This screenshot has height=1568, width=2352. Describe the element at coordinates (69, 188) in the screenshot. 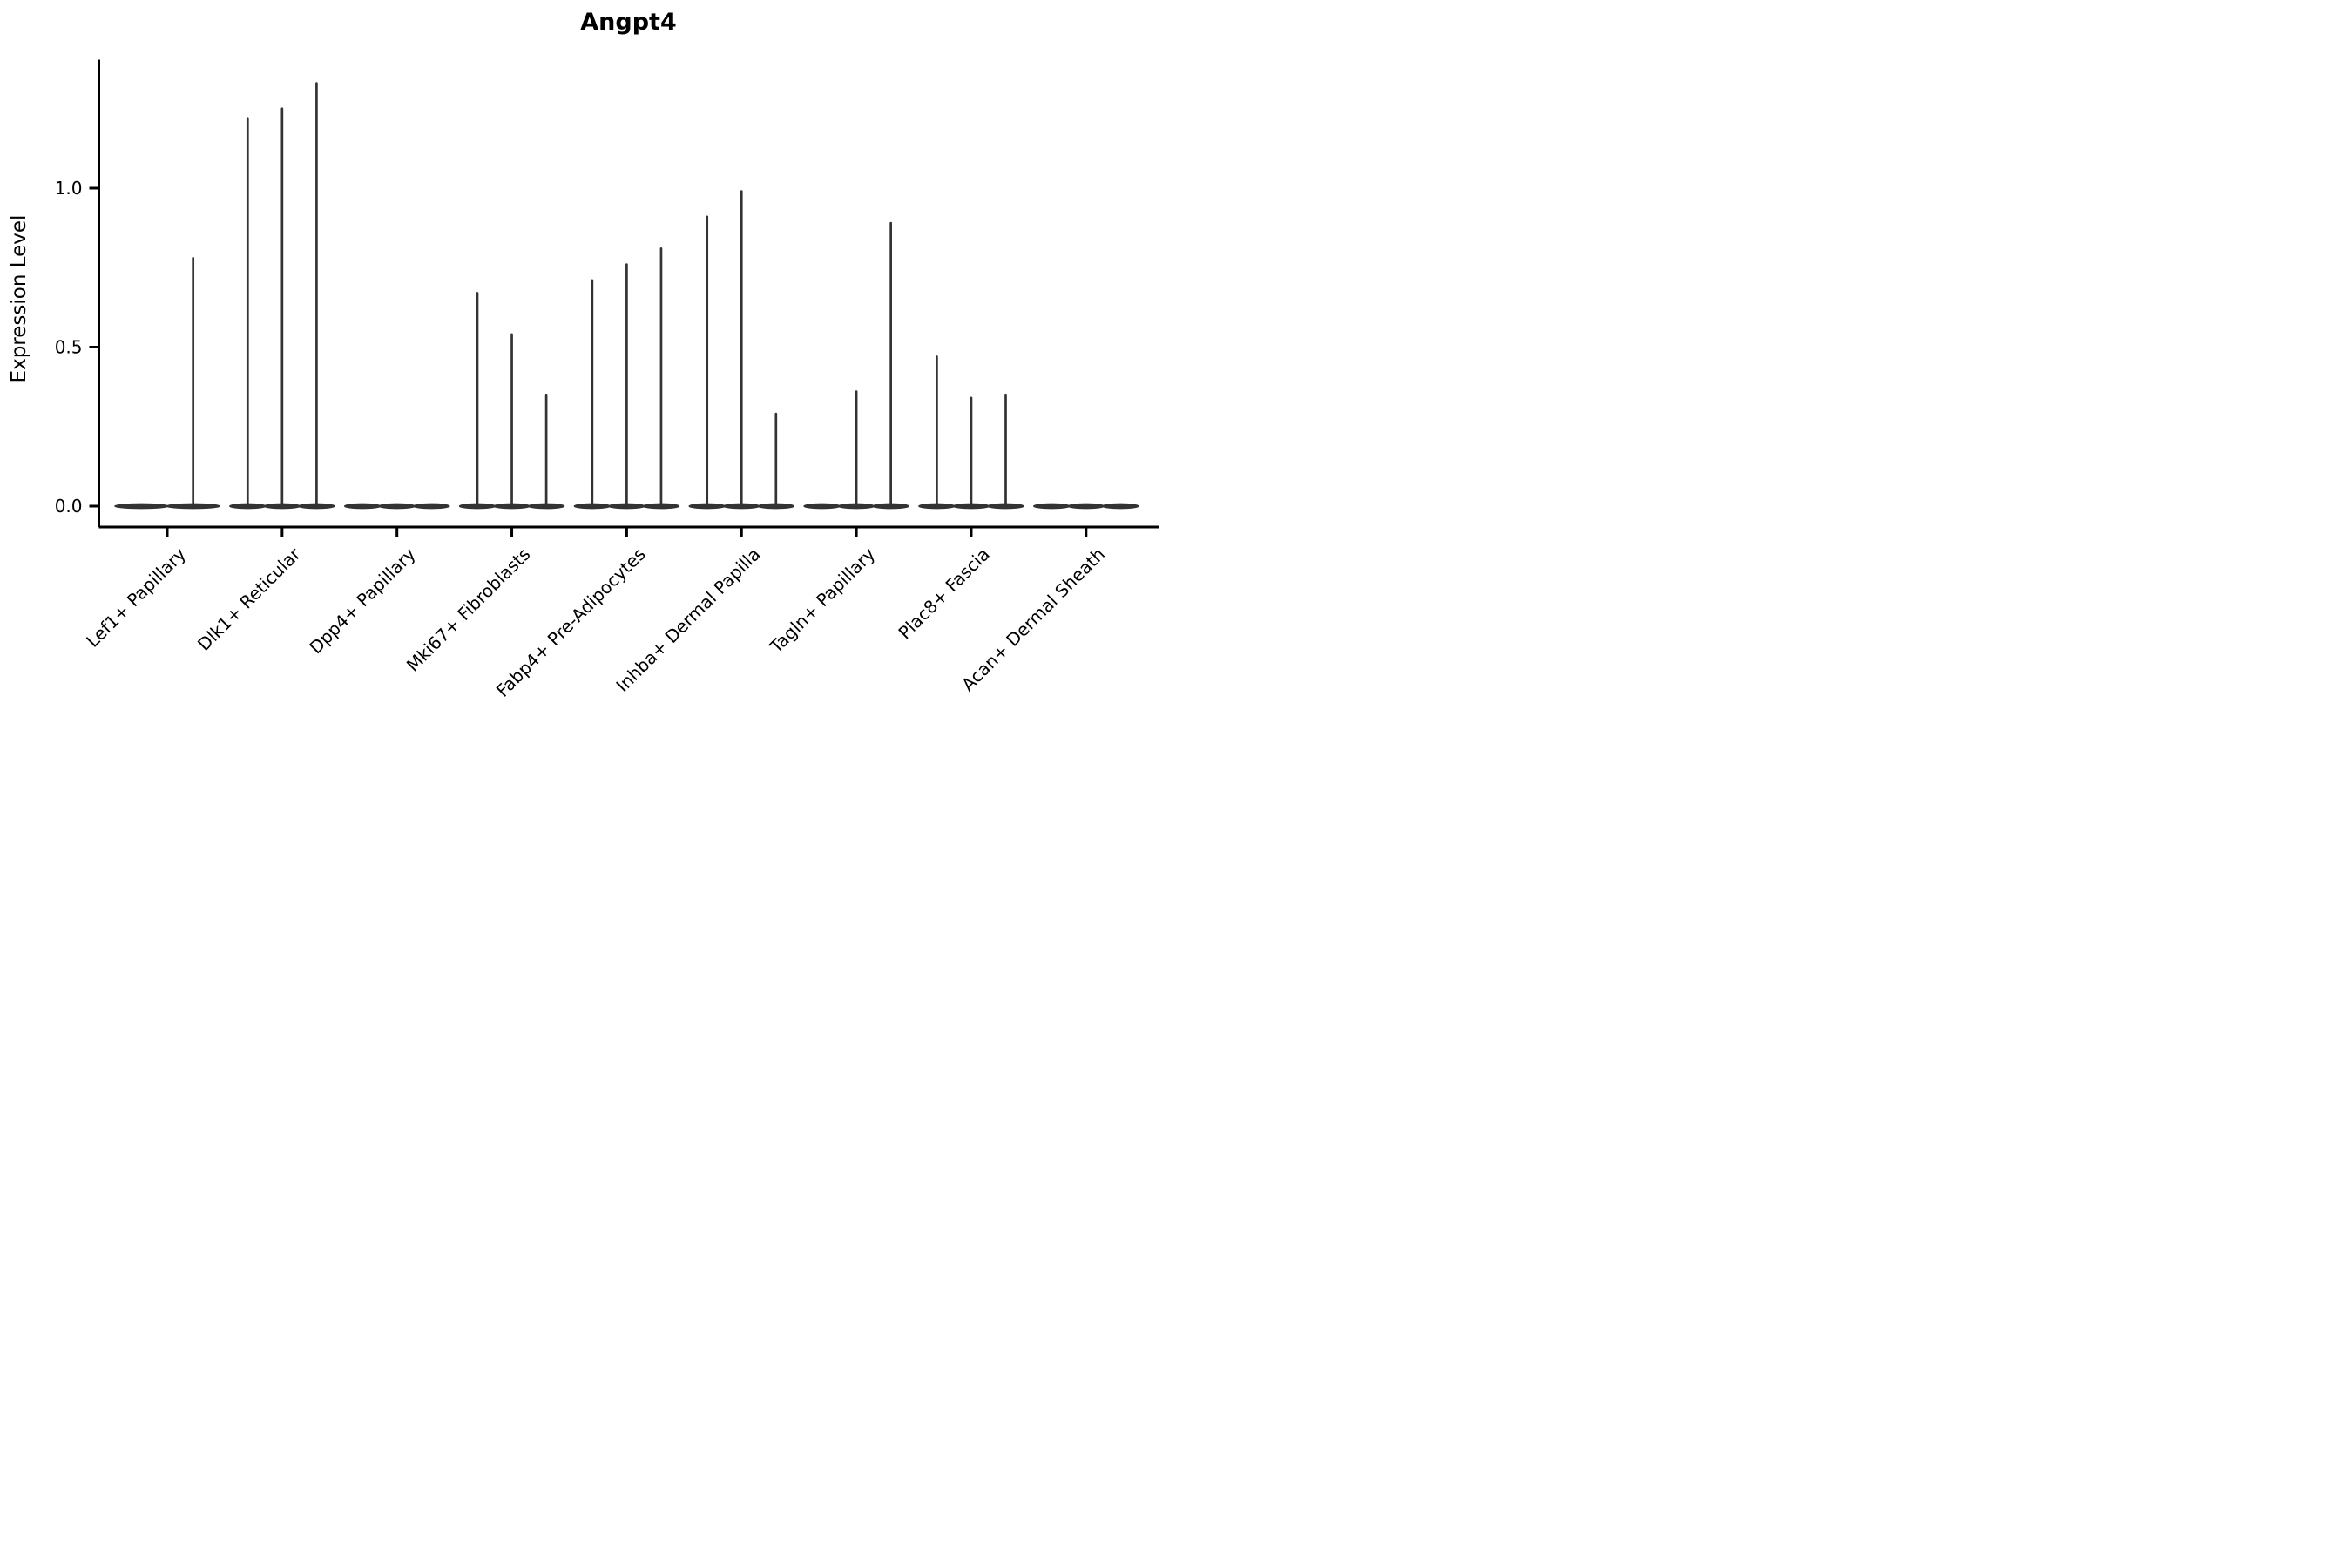

I see `y-tick-label: 1.0` at that location.